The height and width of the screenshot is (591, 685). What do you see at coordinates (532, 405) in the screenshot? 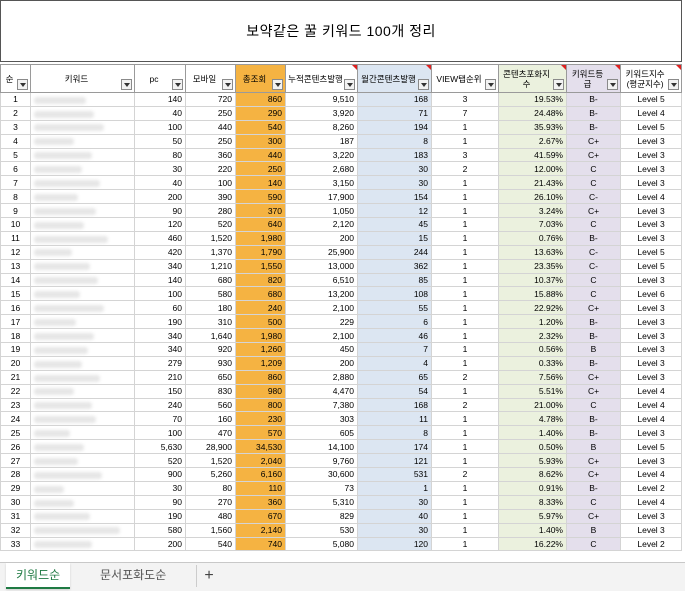
I see `saturation-cell: 21.00%` at bounding box center [532, 405].